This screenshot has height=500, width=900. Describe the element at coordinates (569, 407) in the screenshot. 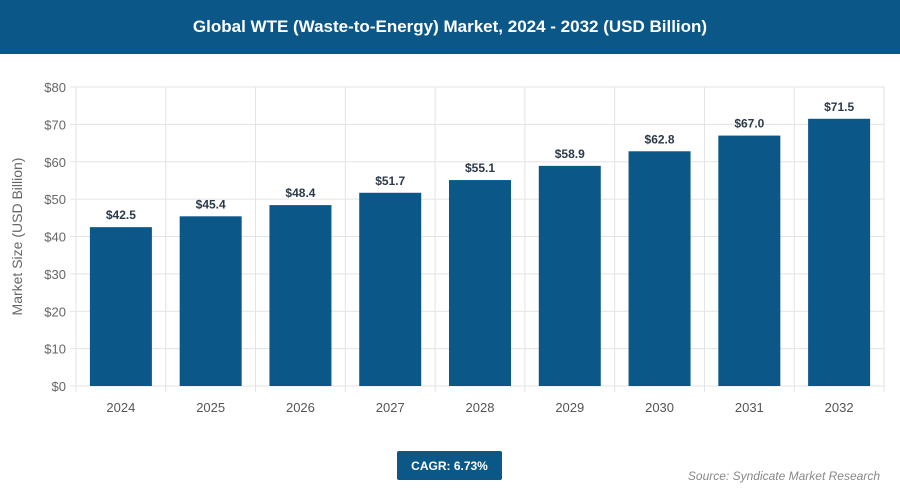

I see `x-tick-label: 2029` at that location.